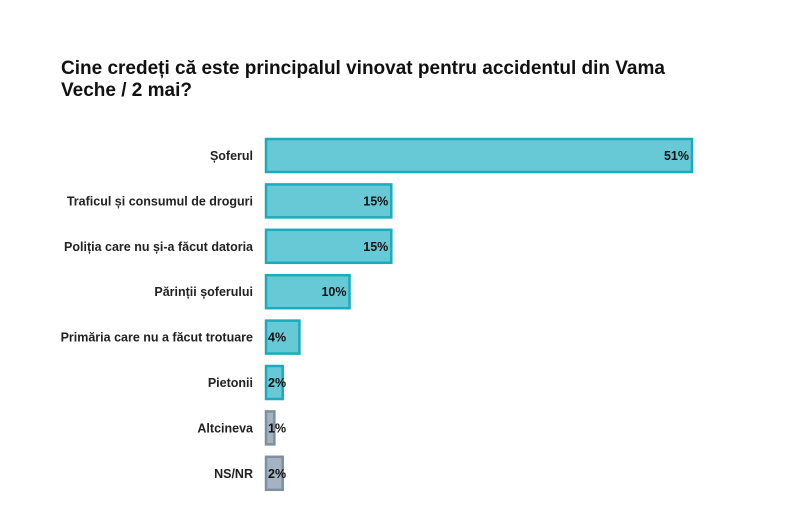  I want to click on category-label: NS/NR, so click(233, 474).